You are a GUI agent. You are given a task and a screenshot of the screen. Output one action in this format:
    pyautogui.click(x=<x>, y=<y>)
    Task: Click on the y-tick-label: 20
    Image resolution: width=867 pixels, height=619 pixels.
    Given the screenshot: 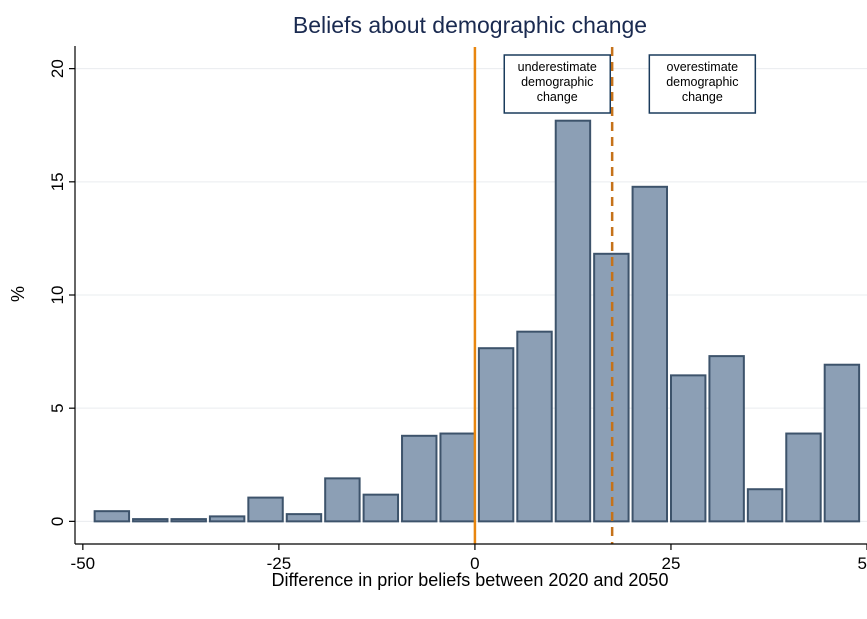 What is the action you would take?
    pyautogui.click(x=57, y=68)
    